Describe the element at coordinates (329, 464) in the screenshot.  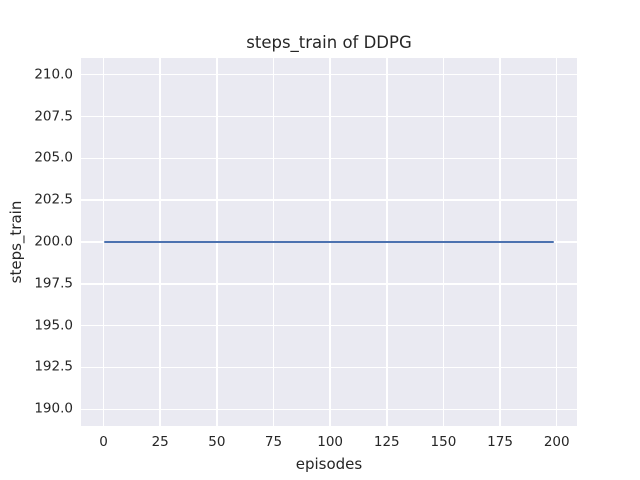
I see `x-axis-label: episodes` at that location.